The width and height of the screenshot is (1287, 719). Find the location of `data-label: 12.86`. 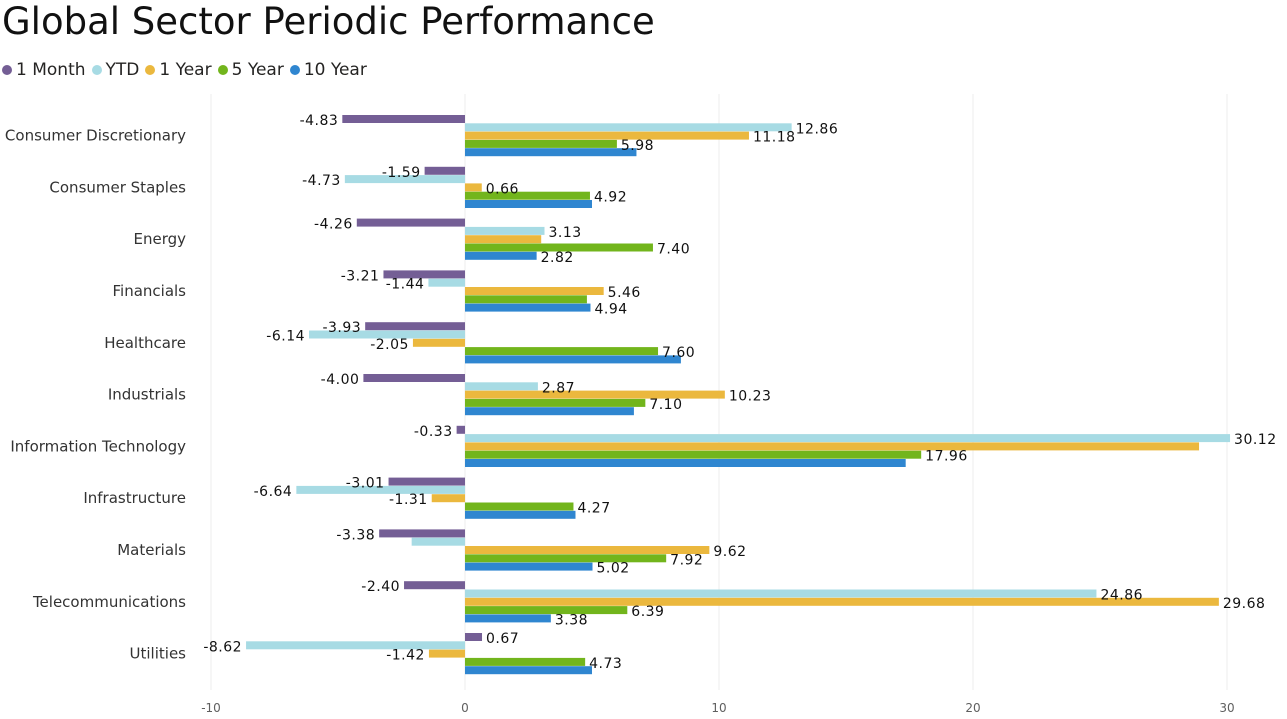

data-label: 12.86 is located at coordinates (817, 129).